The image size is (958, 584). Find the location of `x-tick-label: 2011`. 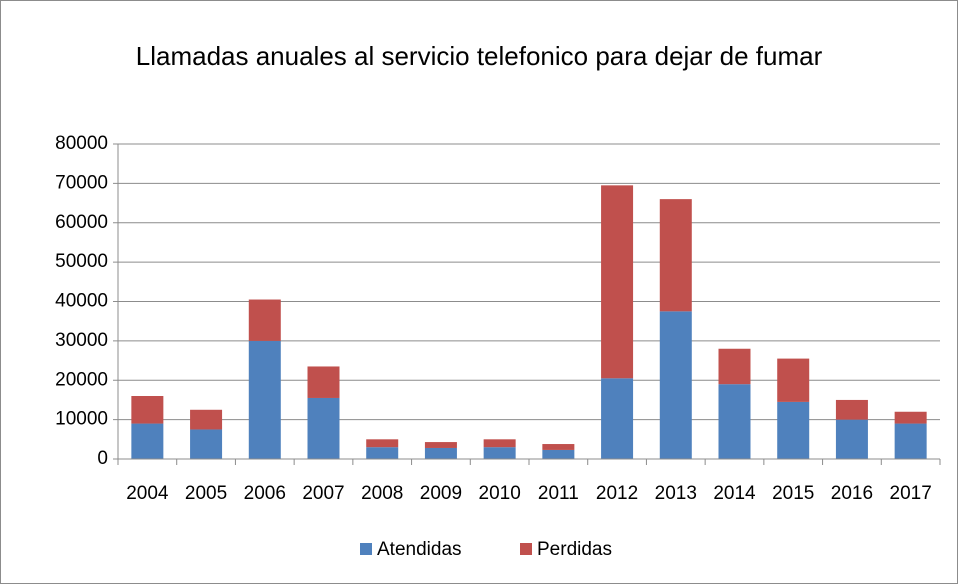

x-tick-label: 2011 is located at coordinates (558, 493).